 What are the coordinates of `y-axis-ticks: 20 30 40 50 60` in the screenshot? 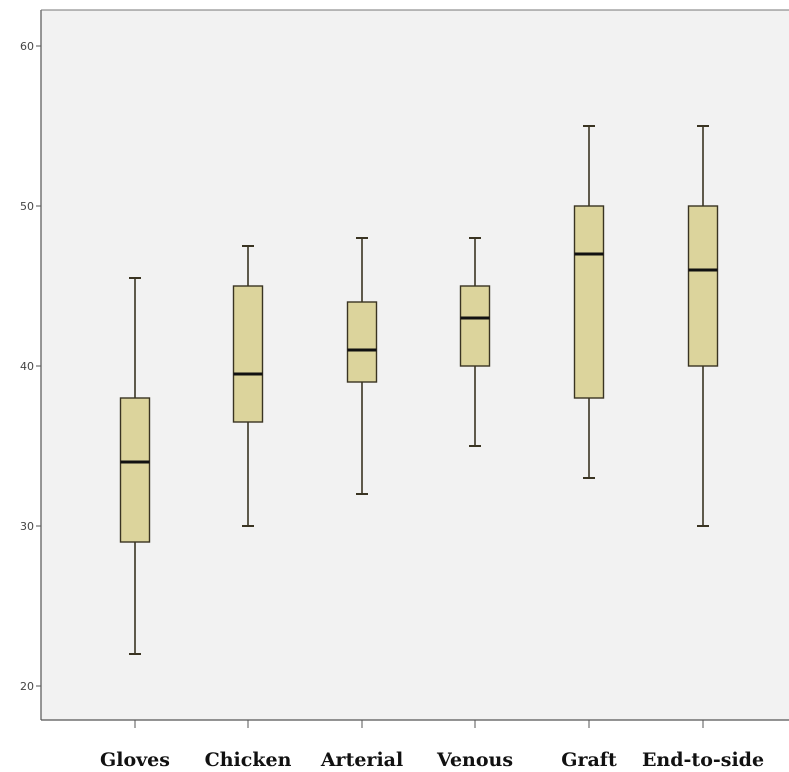 It's located at (30, 366).